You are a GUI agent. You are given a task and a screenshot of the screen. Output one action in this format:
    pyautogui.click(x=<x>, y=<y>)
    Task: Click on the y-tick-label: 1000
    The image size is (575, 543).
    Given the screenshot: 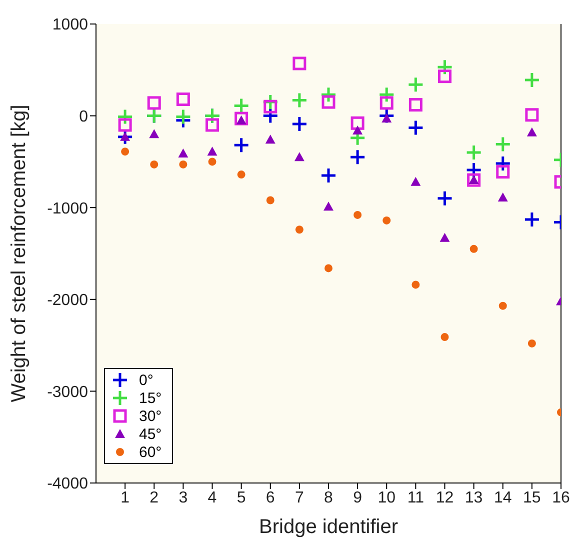 What is the action you would take?
    pyautogui.click(x=70, y=25)
    